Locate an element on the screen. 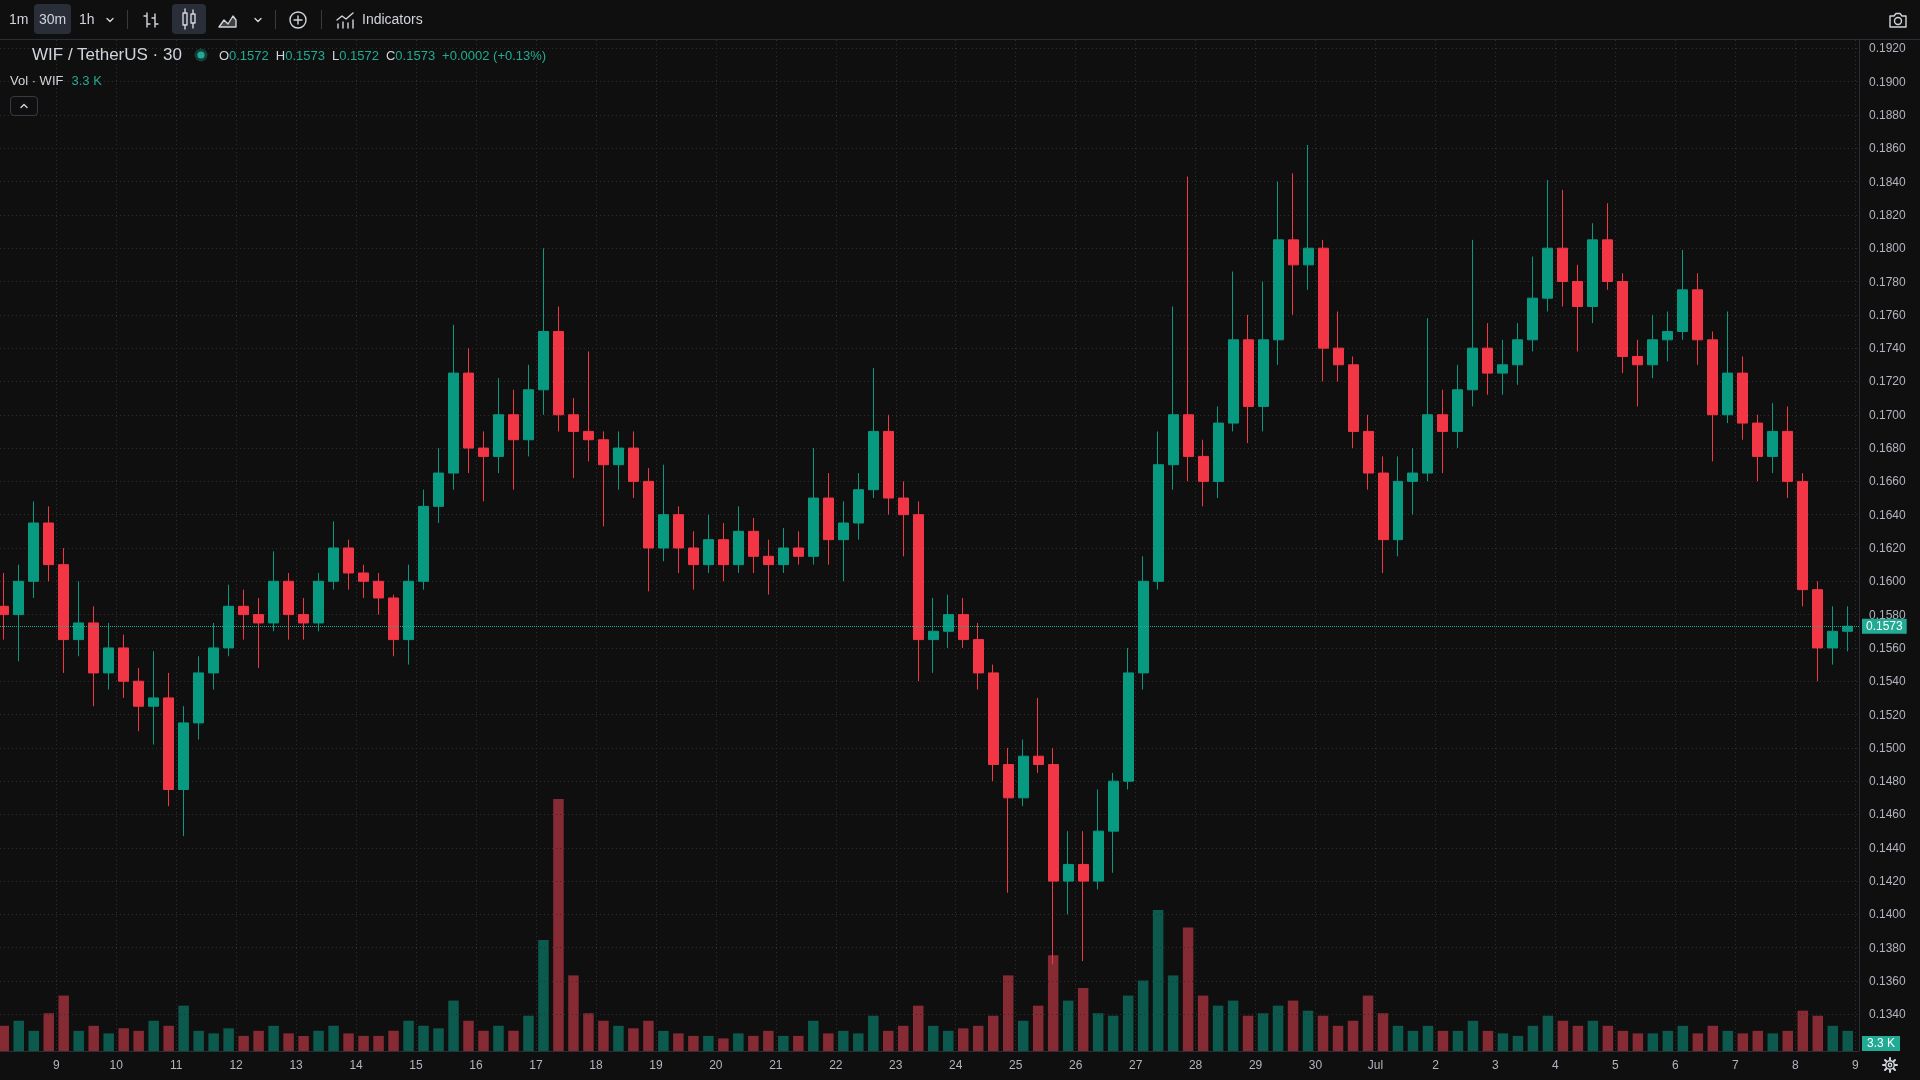 The image size is (1920, 1080). y-tick-label: 0.1600 is located at coordinates (1888, 581).